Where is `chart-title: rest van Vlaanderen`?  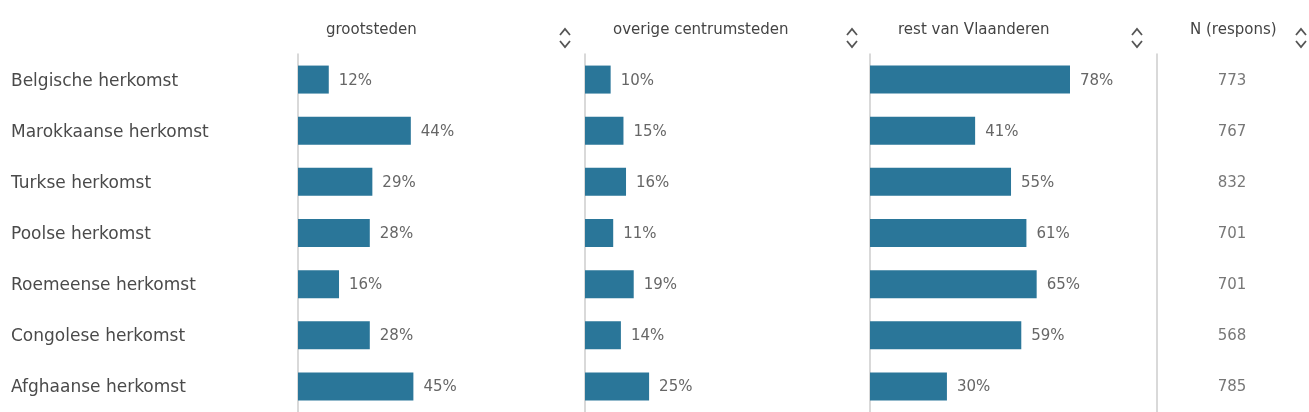 chart-title: rest van Vlaanderen is located at coordinates (974, 28).